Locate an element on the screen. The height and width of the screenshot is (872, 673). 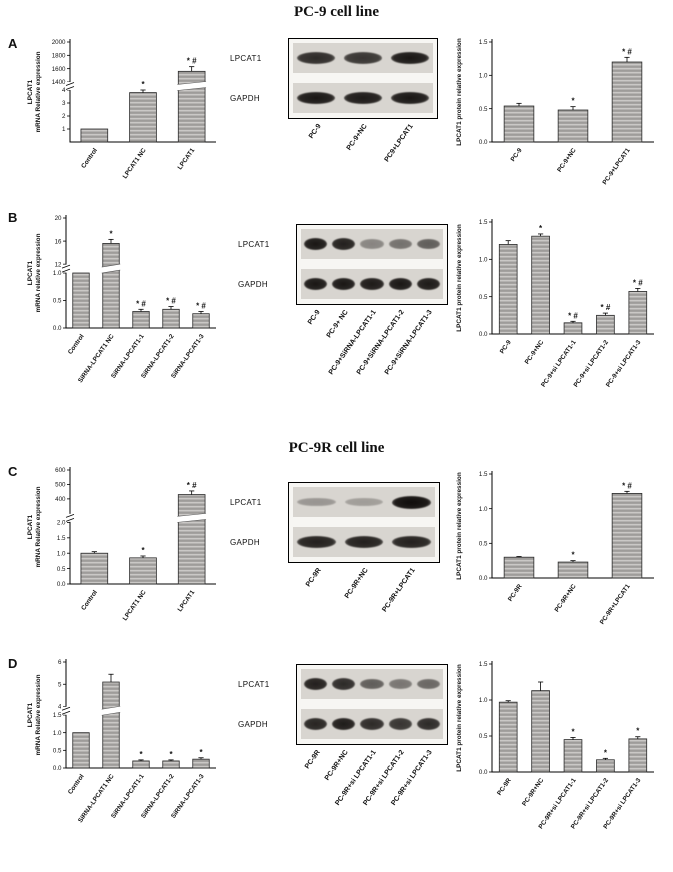
lane-label: PC-9R is located at coordinates (313, 578).